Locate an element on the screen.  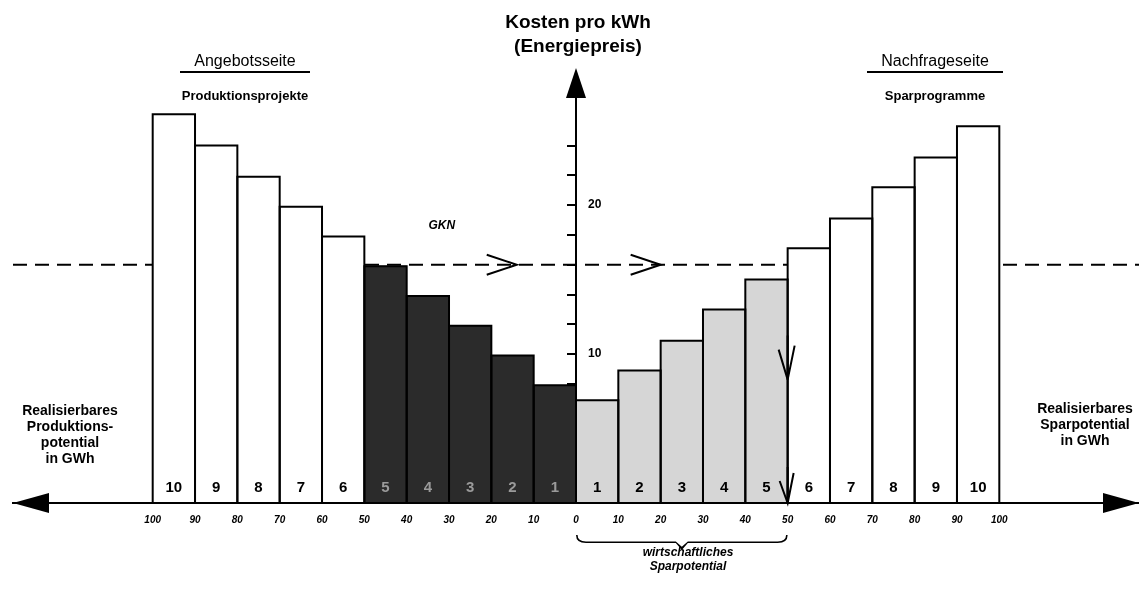
text: Nachfrageseite is located at coordinates (935, 62).